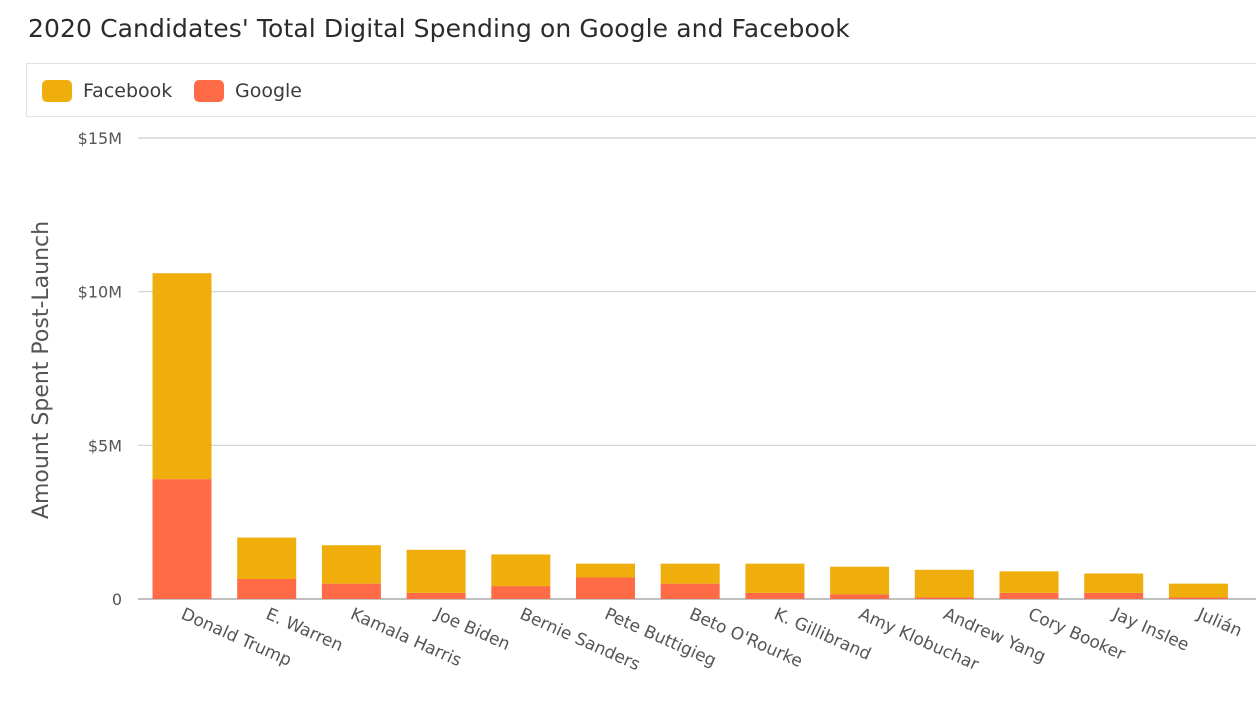 Image resolution: width=1256 pixels, height=707 pixels. I want to click on legend: Facebook Google, so click(641, 90).